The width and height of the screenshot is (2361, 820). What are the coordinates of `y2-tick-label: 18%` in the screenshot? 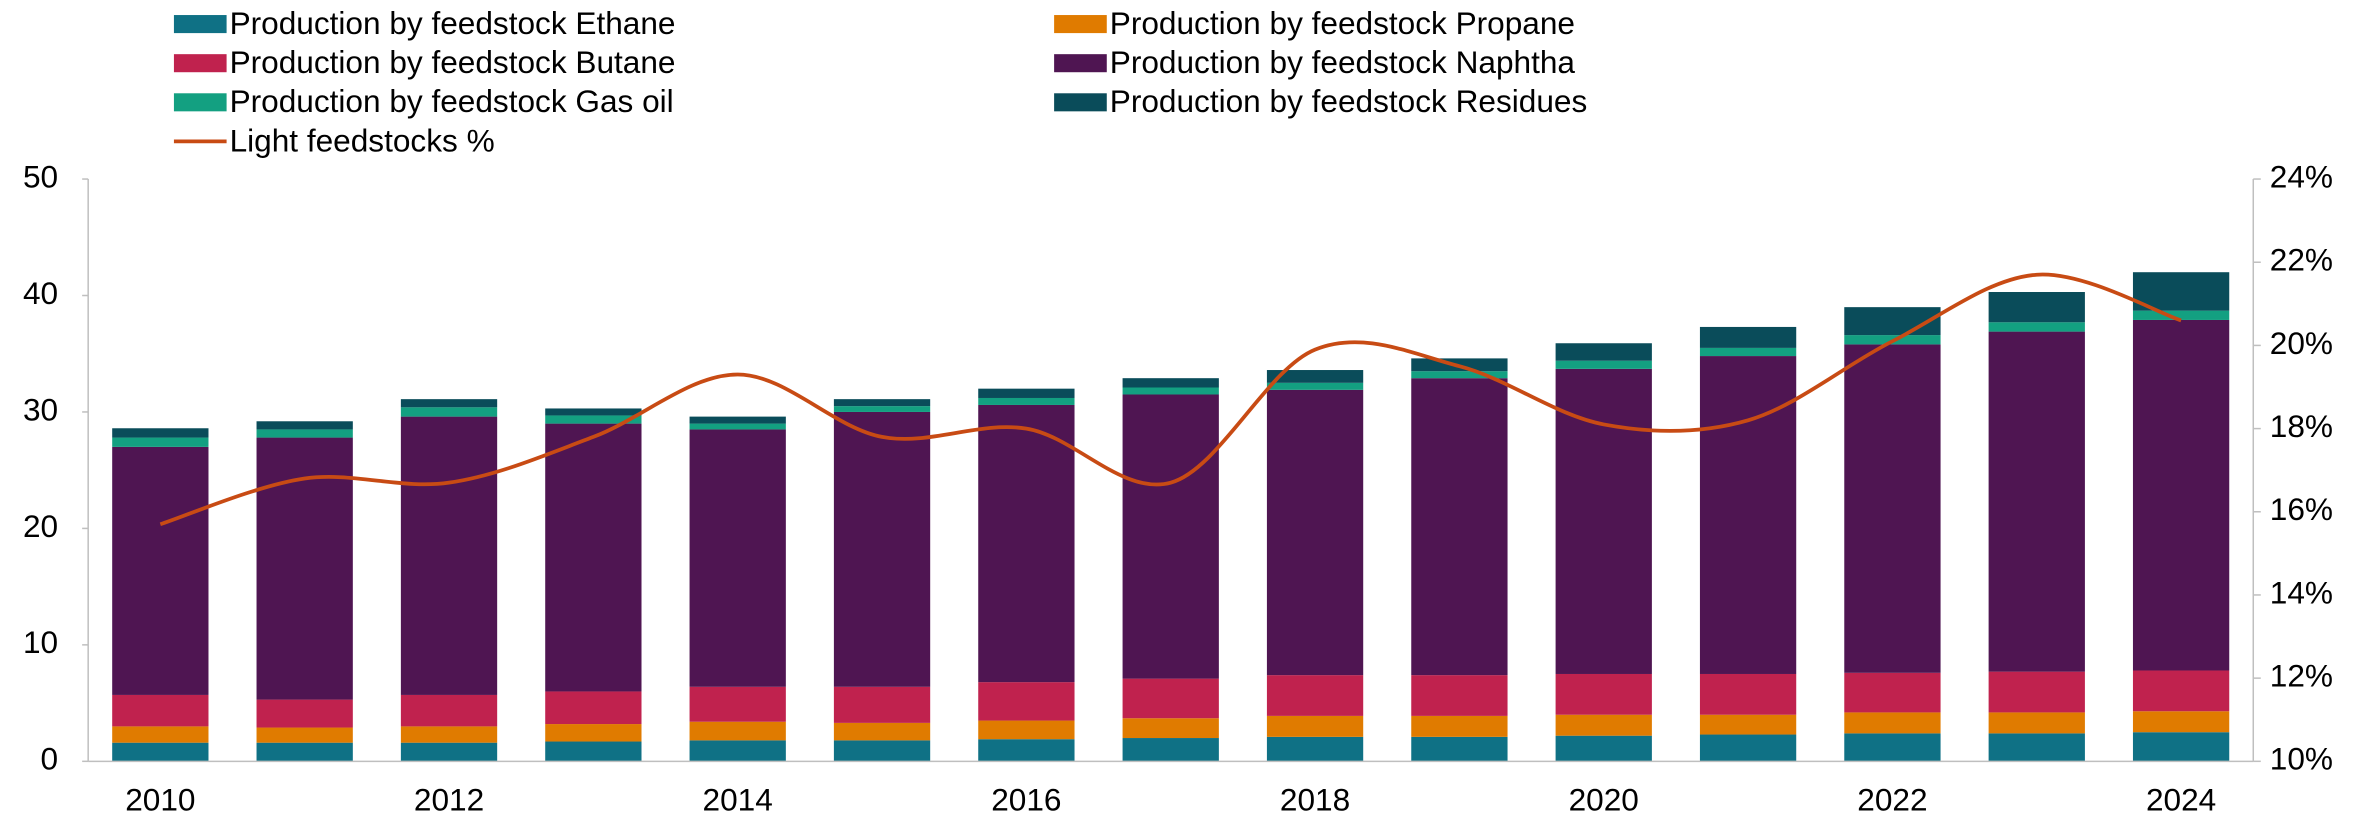 It's located at (2301, 426).